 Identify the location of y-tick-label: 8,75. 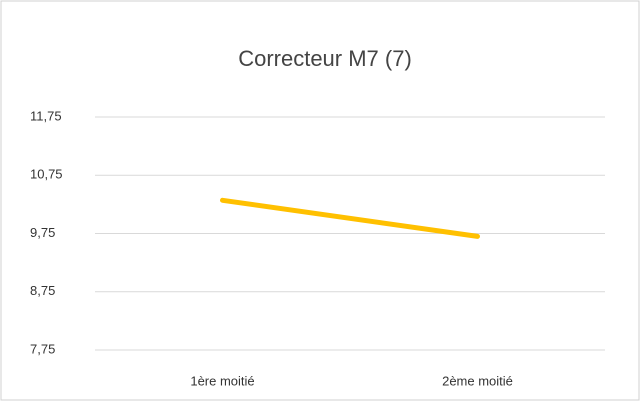
(42, 290).